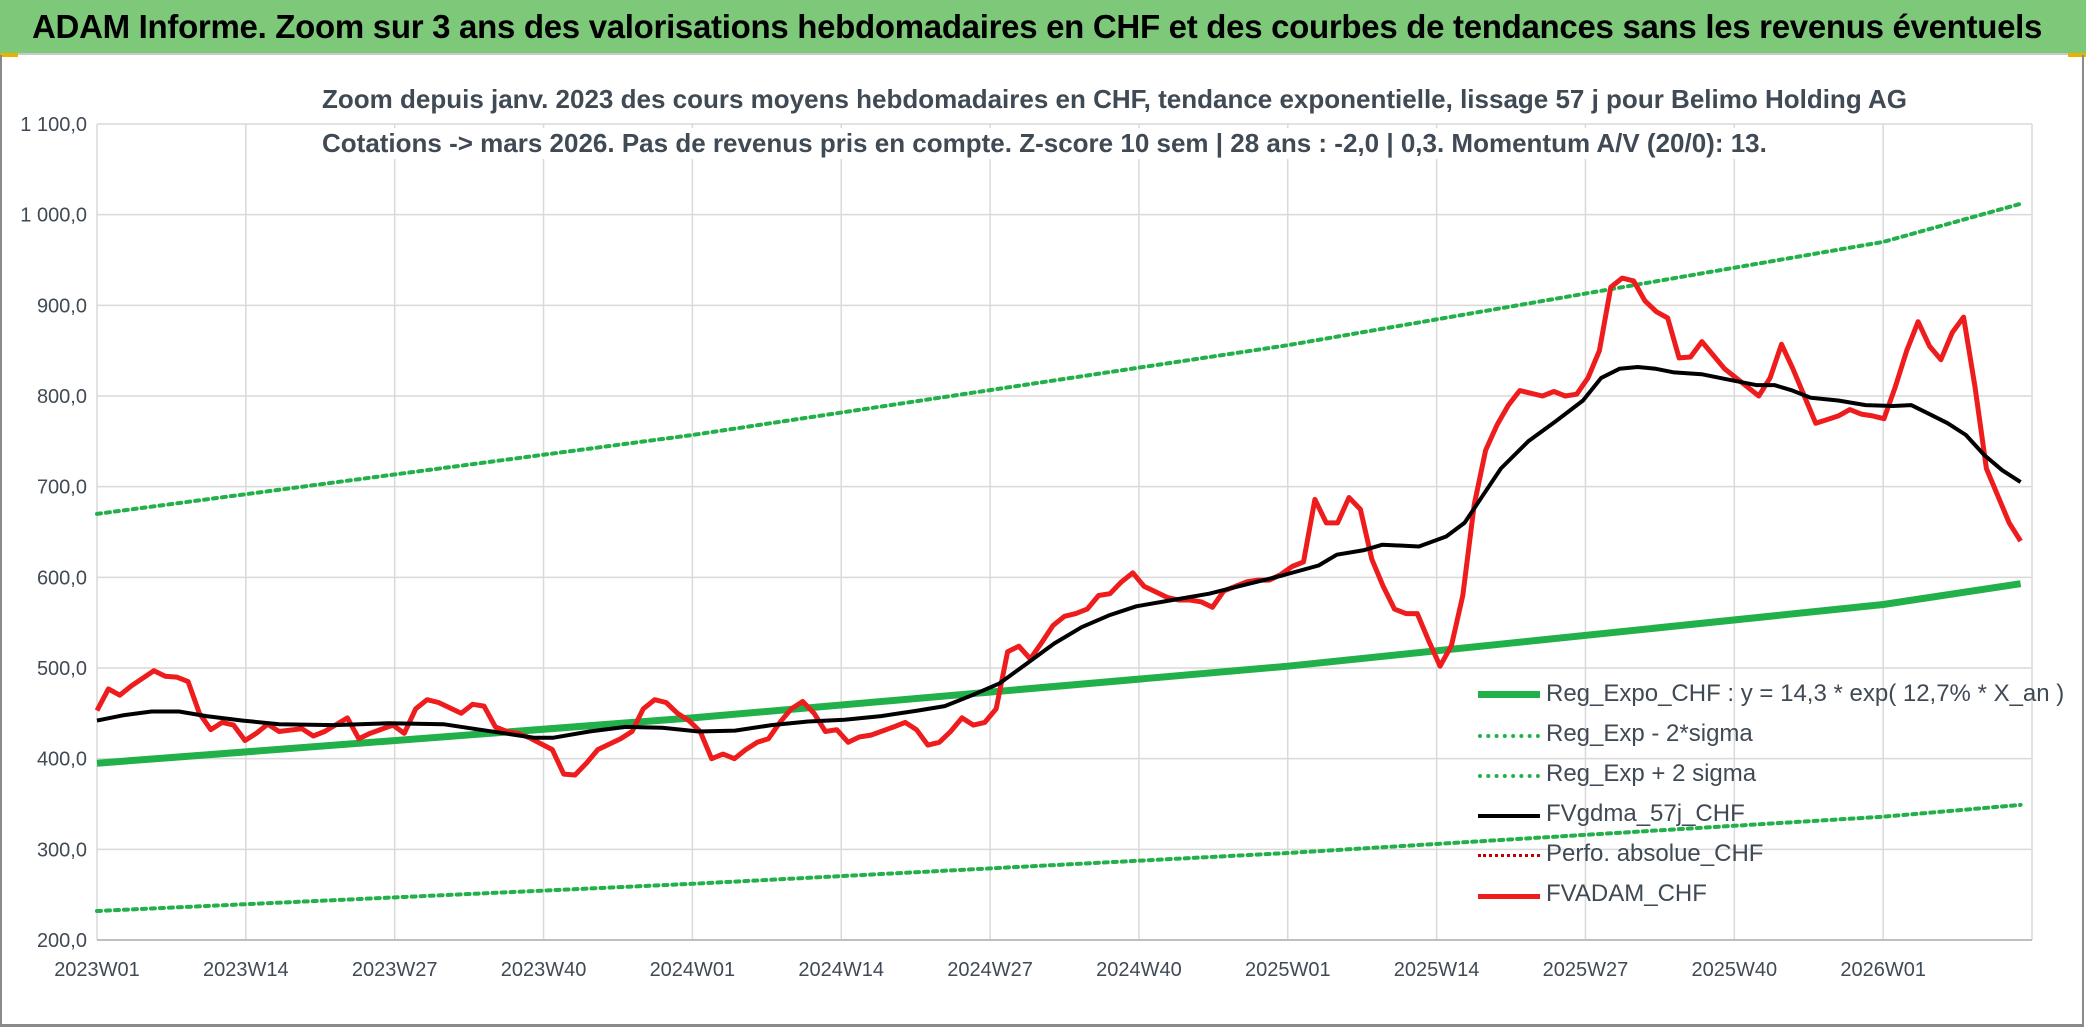 The width and height of the screenshot is (2086, 1031). What do you see at coordinates (2077, 55) in the screenshot?
I see `banner-corner-right` at bounding box center [2077, 55].